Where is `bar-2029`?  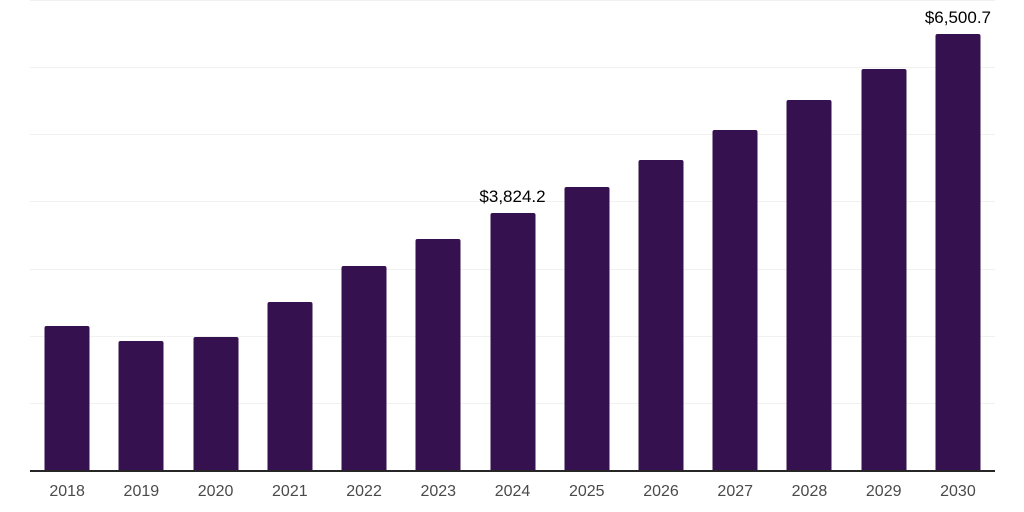
bar-2029 is located at coordinates (884, 269).